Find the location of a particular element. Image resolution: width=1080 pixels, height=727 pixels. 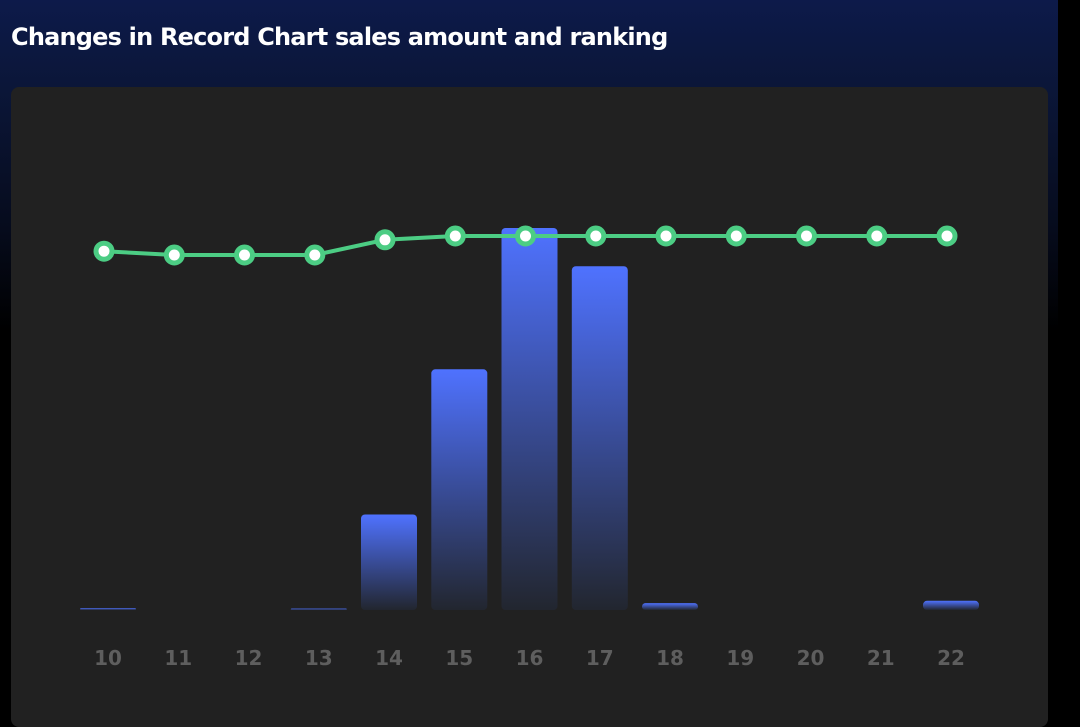

x-tick-label-17: 17 is located at coordinates (600, 658).